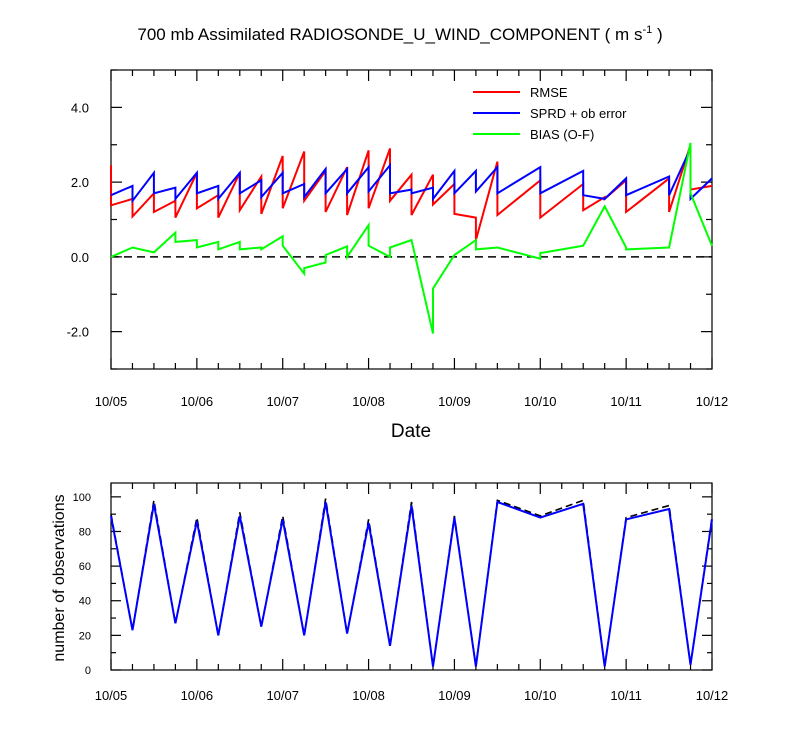  I want to click on top-x-tick-label: 10/05, so click(111, 401).